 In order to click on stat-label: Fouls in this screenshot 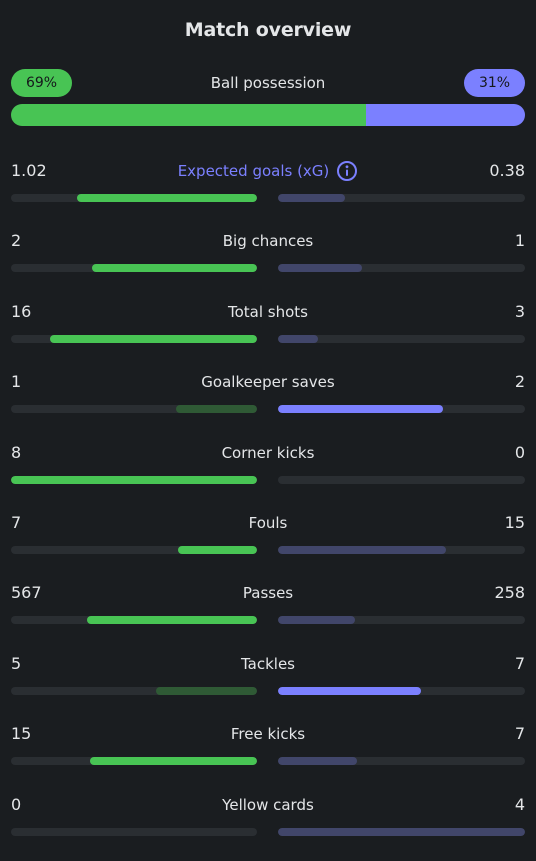, I will do `click(268, 523)`.